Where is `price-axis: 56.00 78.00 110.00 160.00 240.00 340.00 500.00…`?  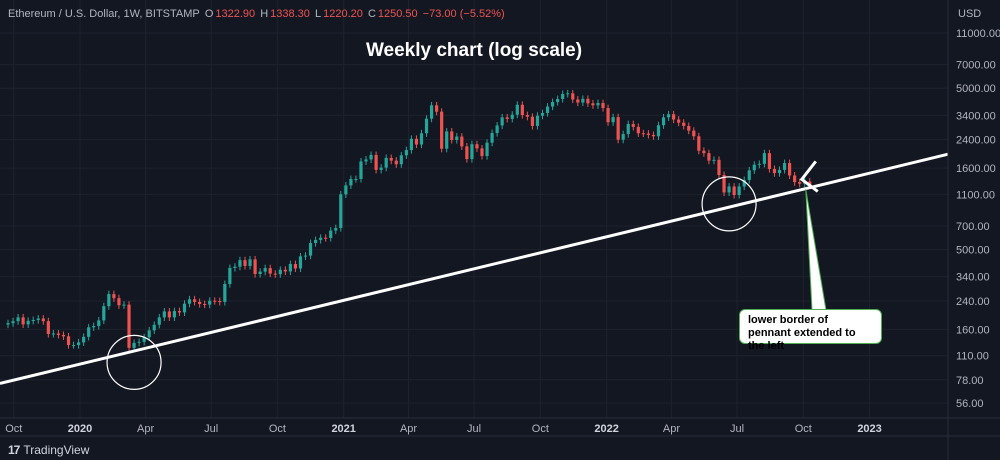 price-axis: 56.00 78.00 110.00 160.00 240.00 340.00 500.00… is located at coordinates (973, 230).